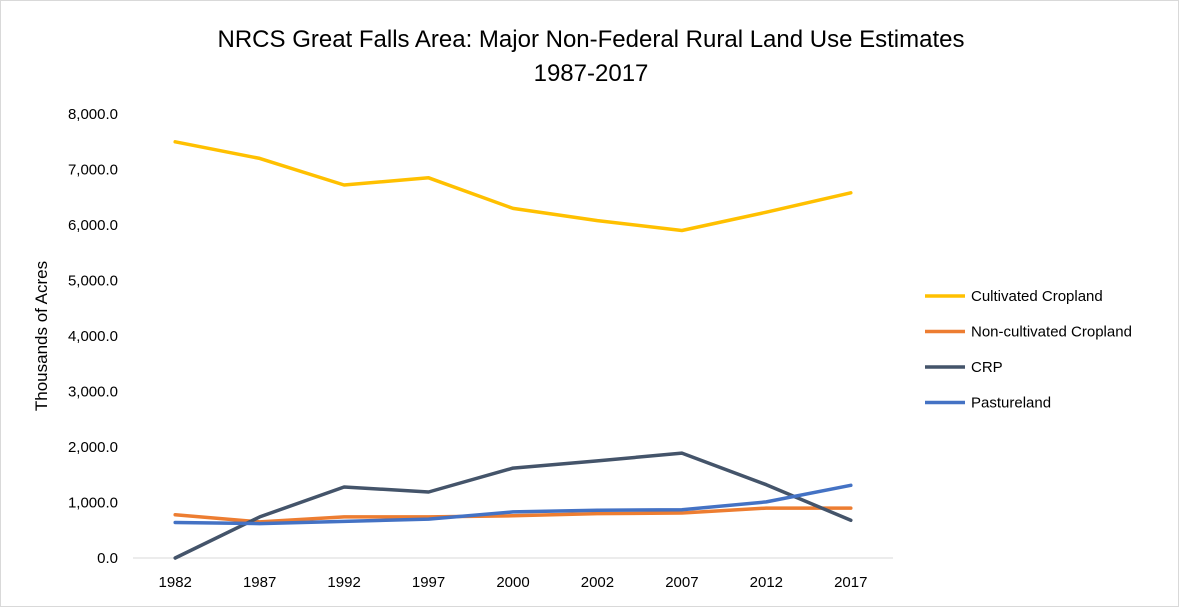 The height and width of the screenshot is (607, 1179). Describe the element at coordinates (987, 367) in the screenshot. I see `legend-label: CRP` at that location.